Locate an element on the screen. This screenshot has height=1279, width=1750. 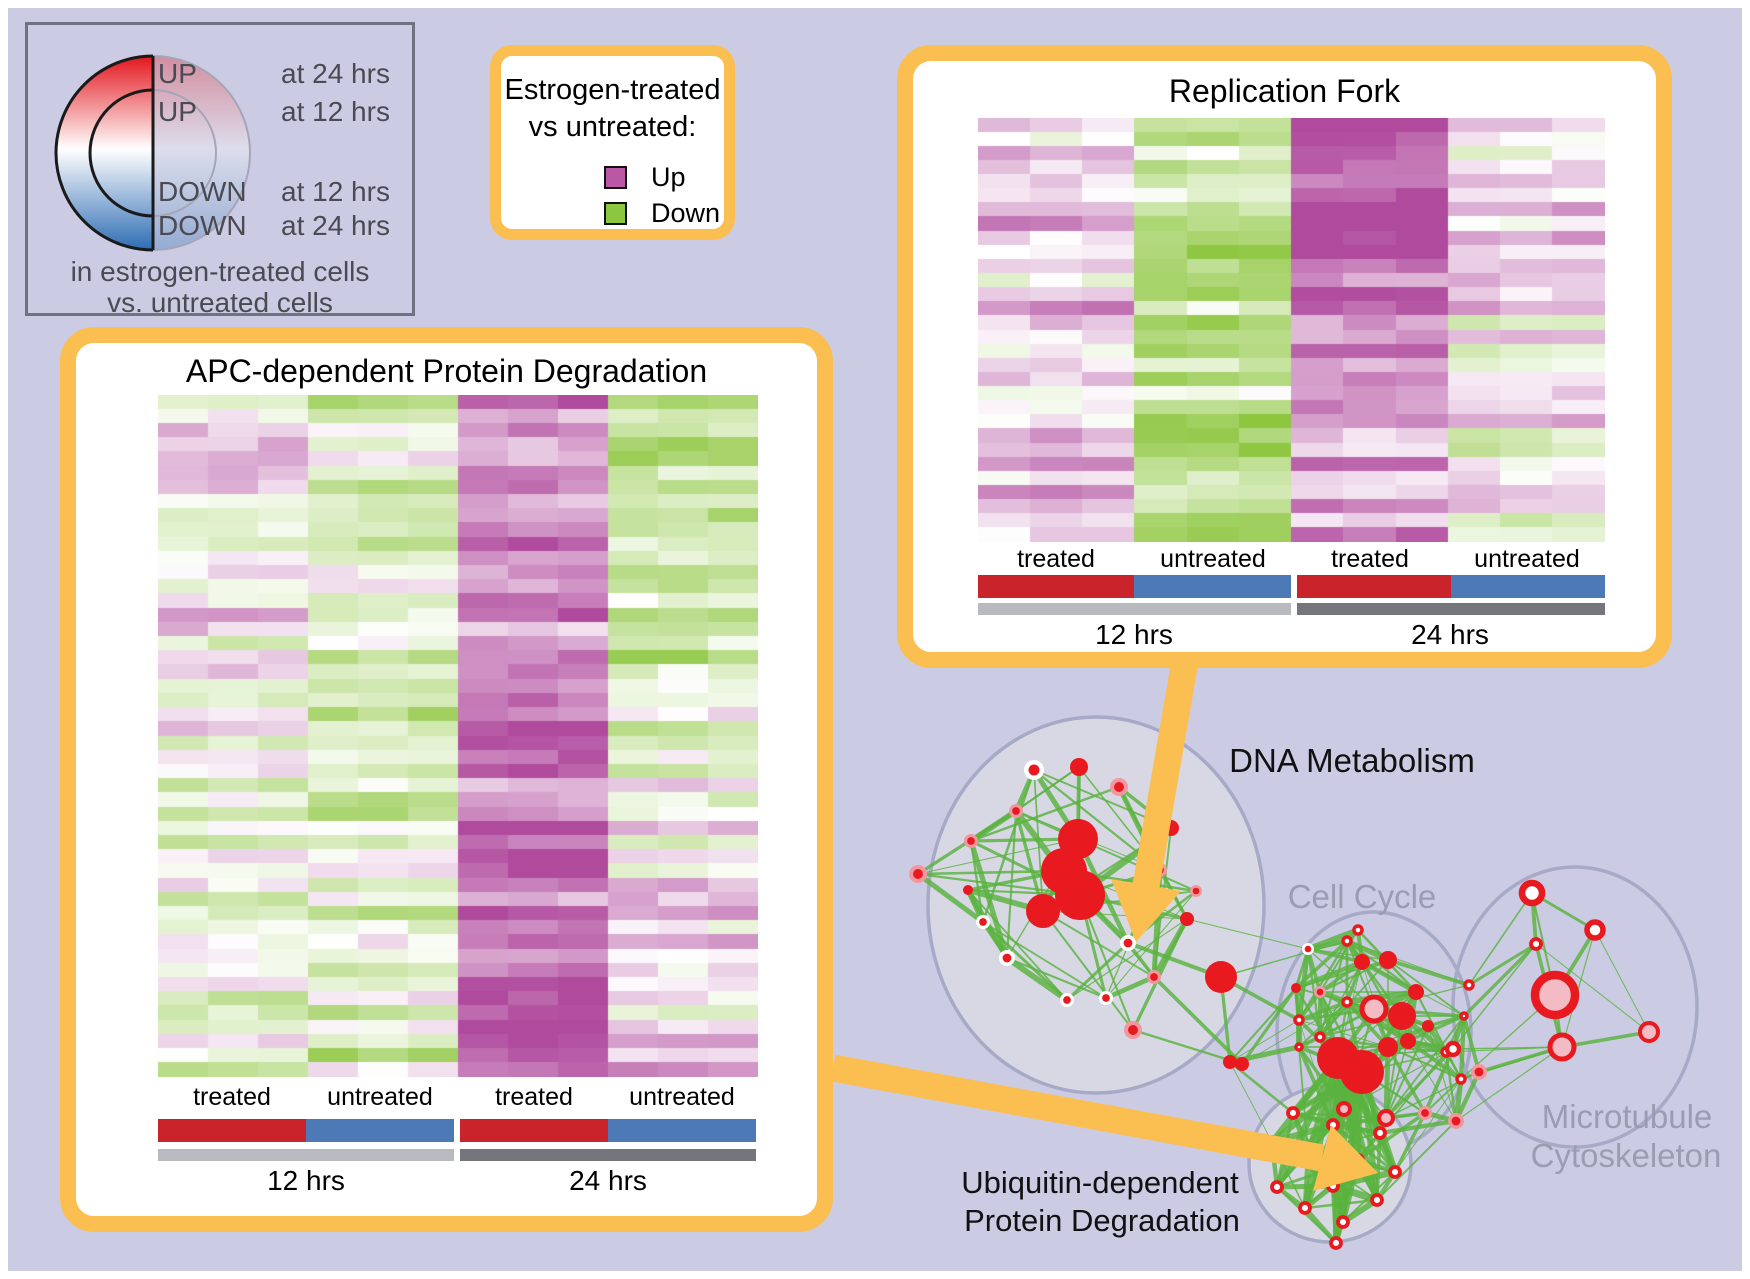
estrogen-legend-title-line1: Estrogen-treated is located at coordinates (612, 90).